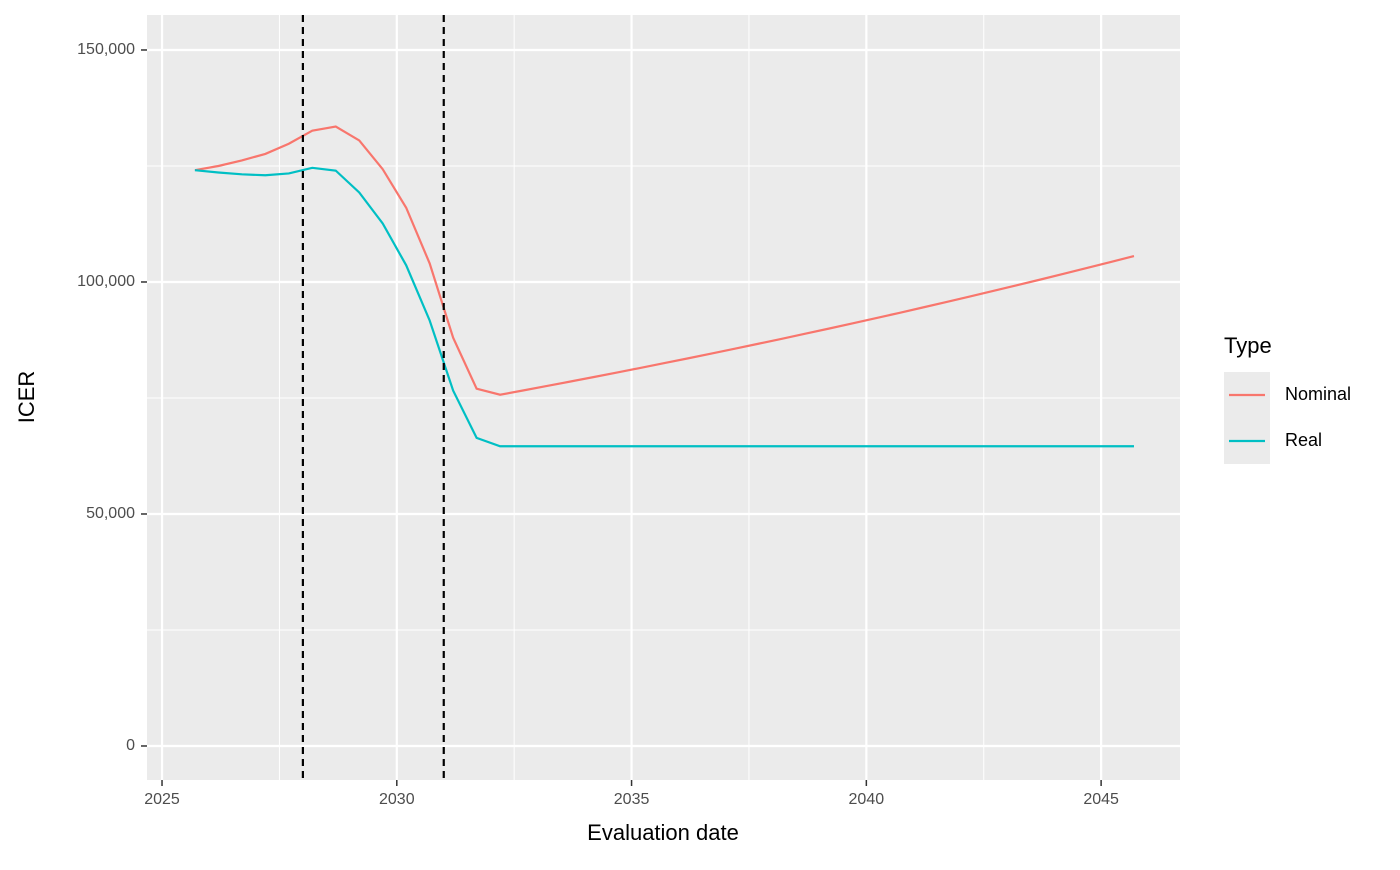  What do you see at coordinates (397, 799) in the screenshot?
I see `x-tick-label: 2030` at bounding box center [397, 799].